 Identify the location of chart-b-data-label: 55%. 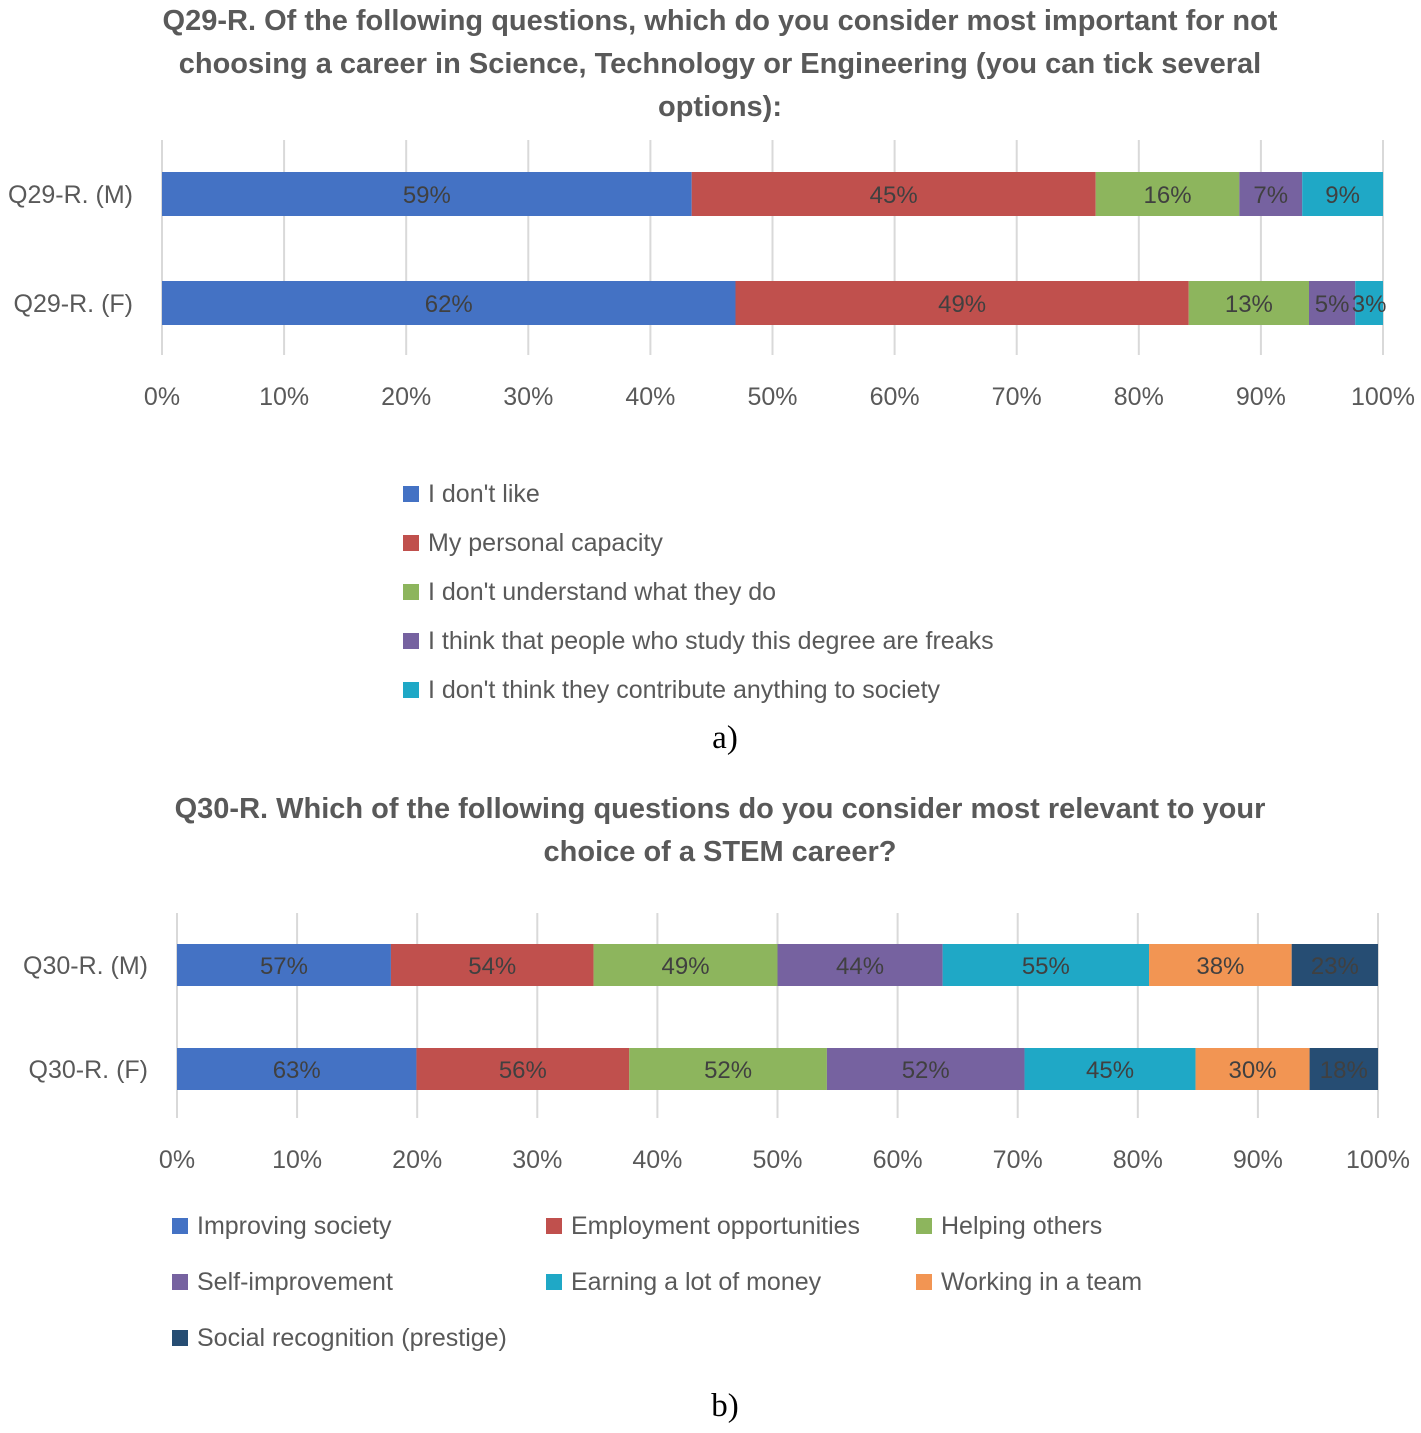
(1046, 966).